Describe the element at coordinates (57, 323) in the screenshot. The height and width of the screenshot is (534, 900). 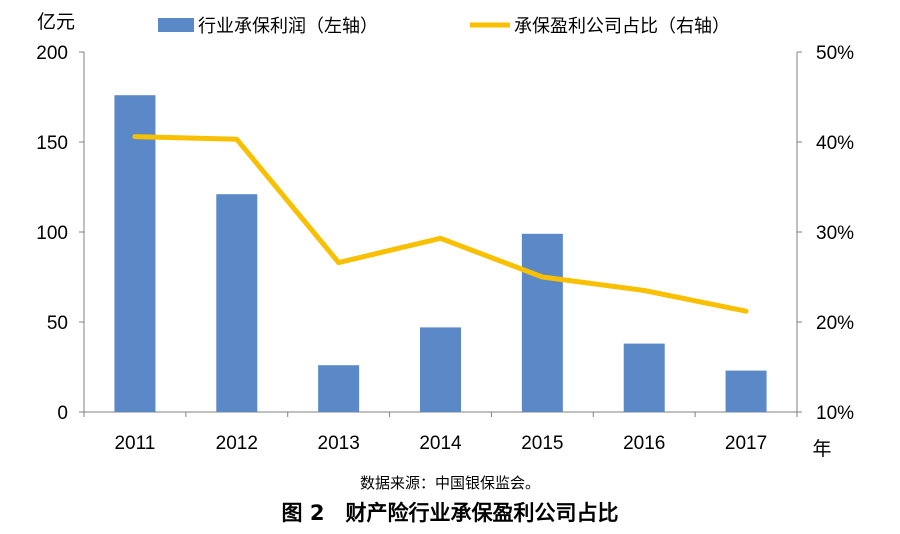
I see `y-left-tick-label: 50` at that location.